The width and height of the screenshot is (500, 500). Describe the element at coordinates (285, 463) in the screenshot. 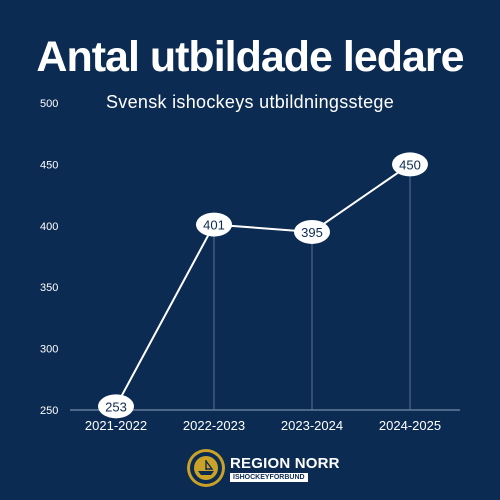

I see `brand-name: REGION NORR` at that location.